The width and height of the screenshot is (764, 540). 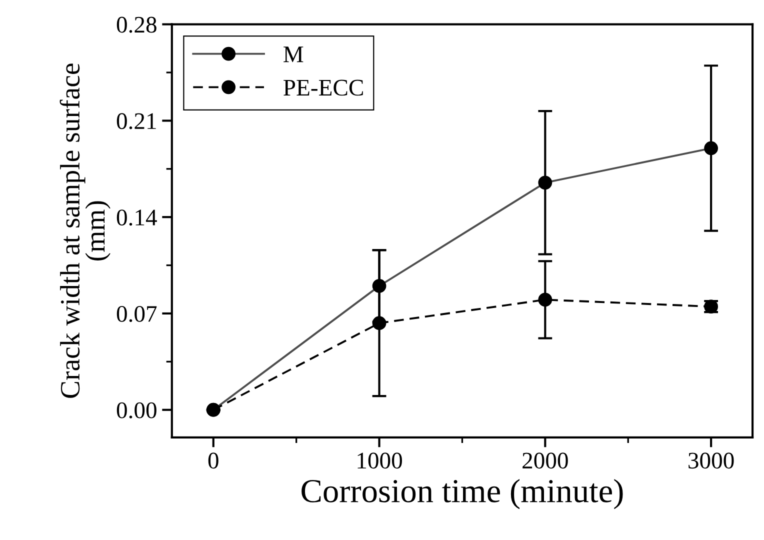 What do you see at coordinates (323, 88) in the screenshot?
I see `legend-label: PE-ECC` at bounding box center [323, 88].